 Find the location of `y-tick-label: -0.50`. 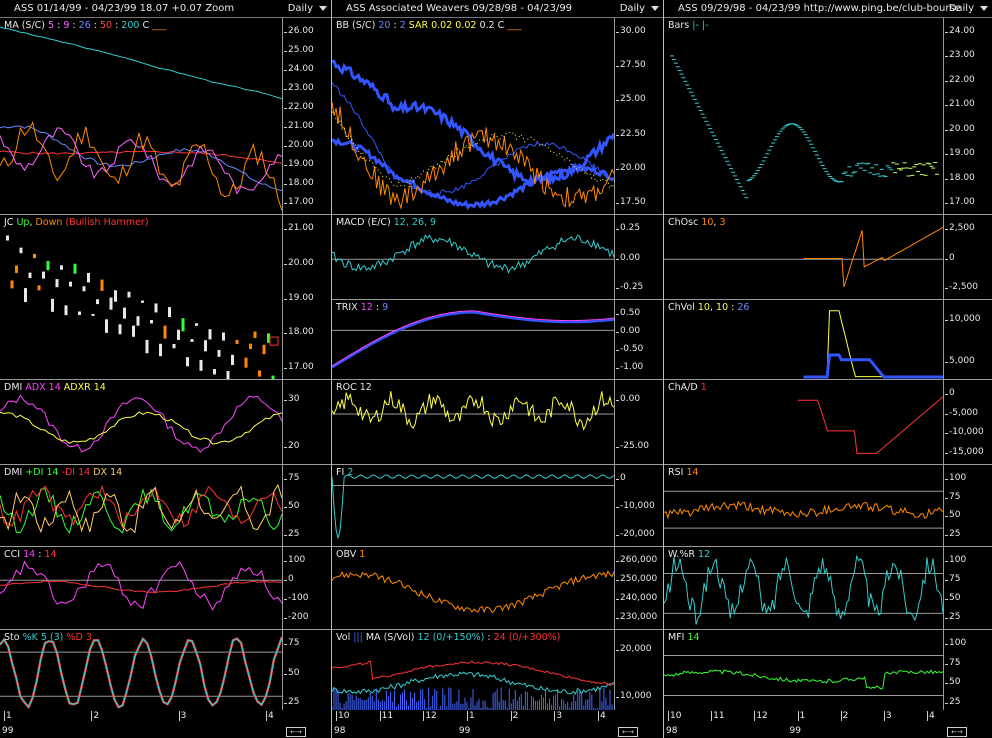

y-tick-label: -0.50 is located at coordinates (629, 349).